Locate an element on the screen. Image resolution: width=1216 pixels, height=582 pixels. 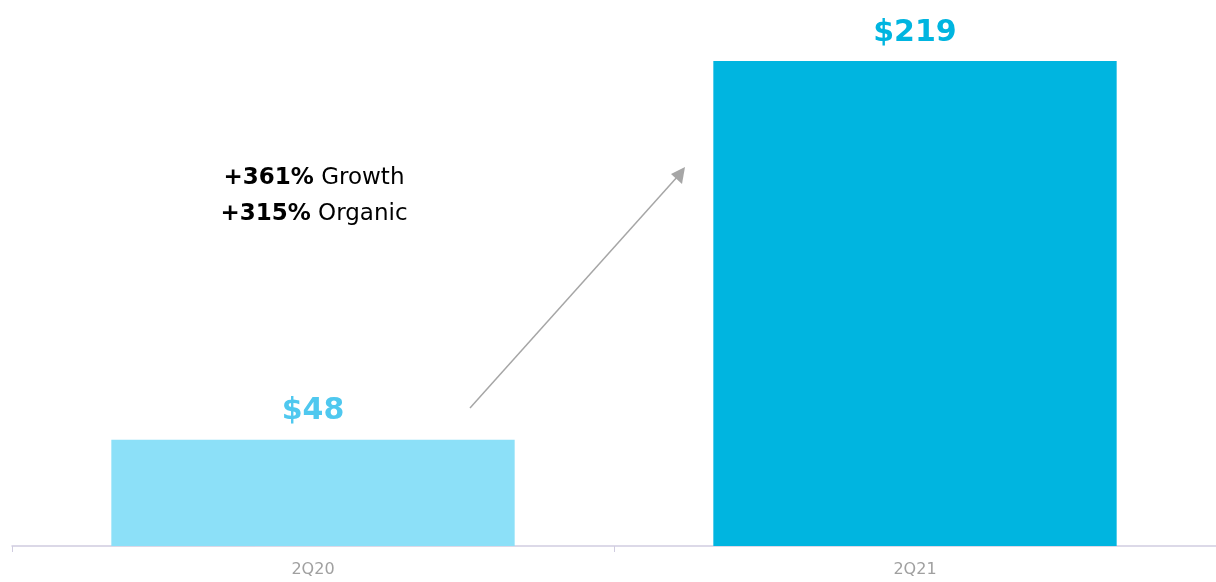
data-label: $48 is located at coordinates (313, 409).